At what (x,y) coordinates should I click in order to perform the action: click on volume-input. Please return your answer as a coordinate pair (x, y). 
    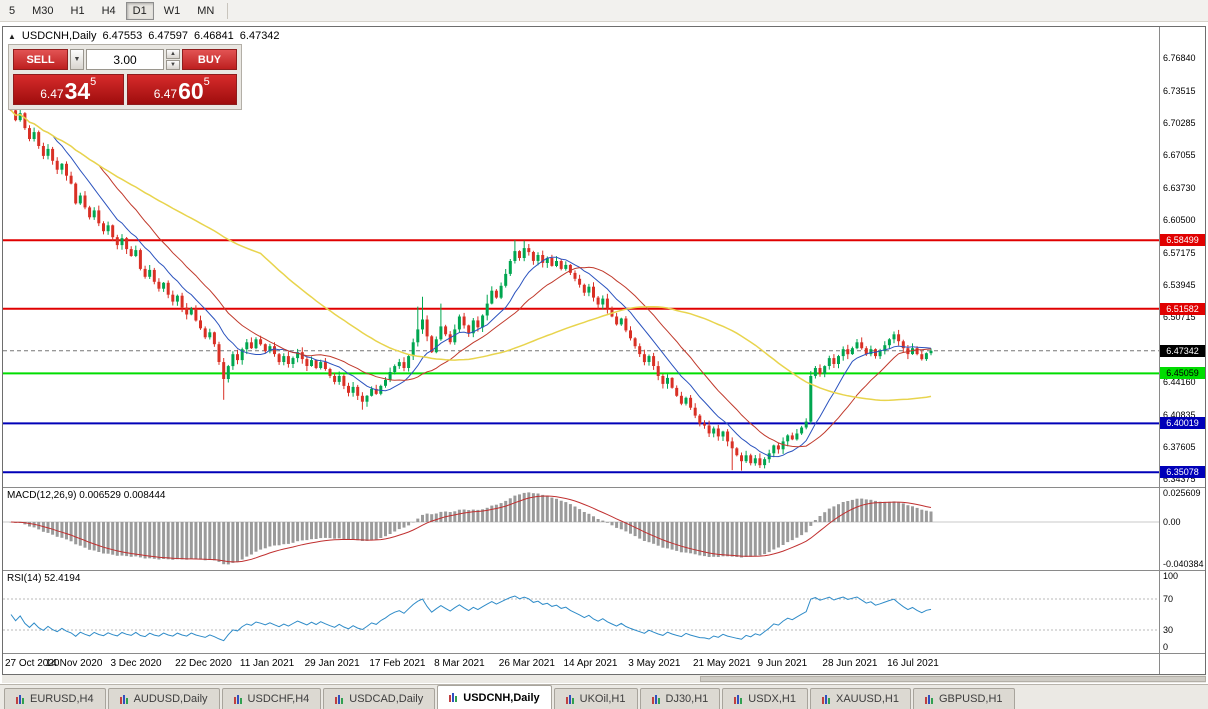
    Looking at the image, I should click on (125, 59).